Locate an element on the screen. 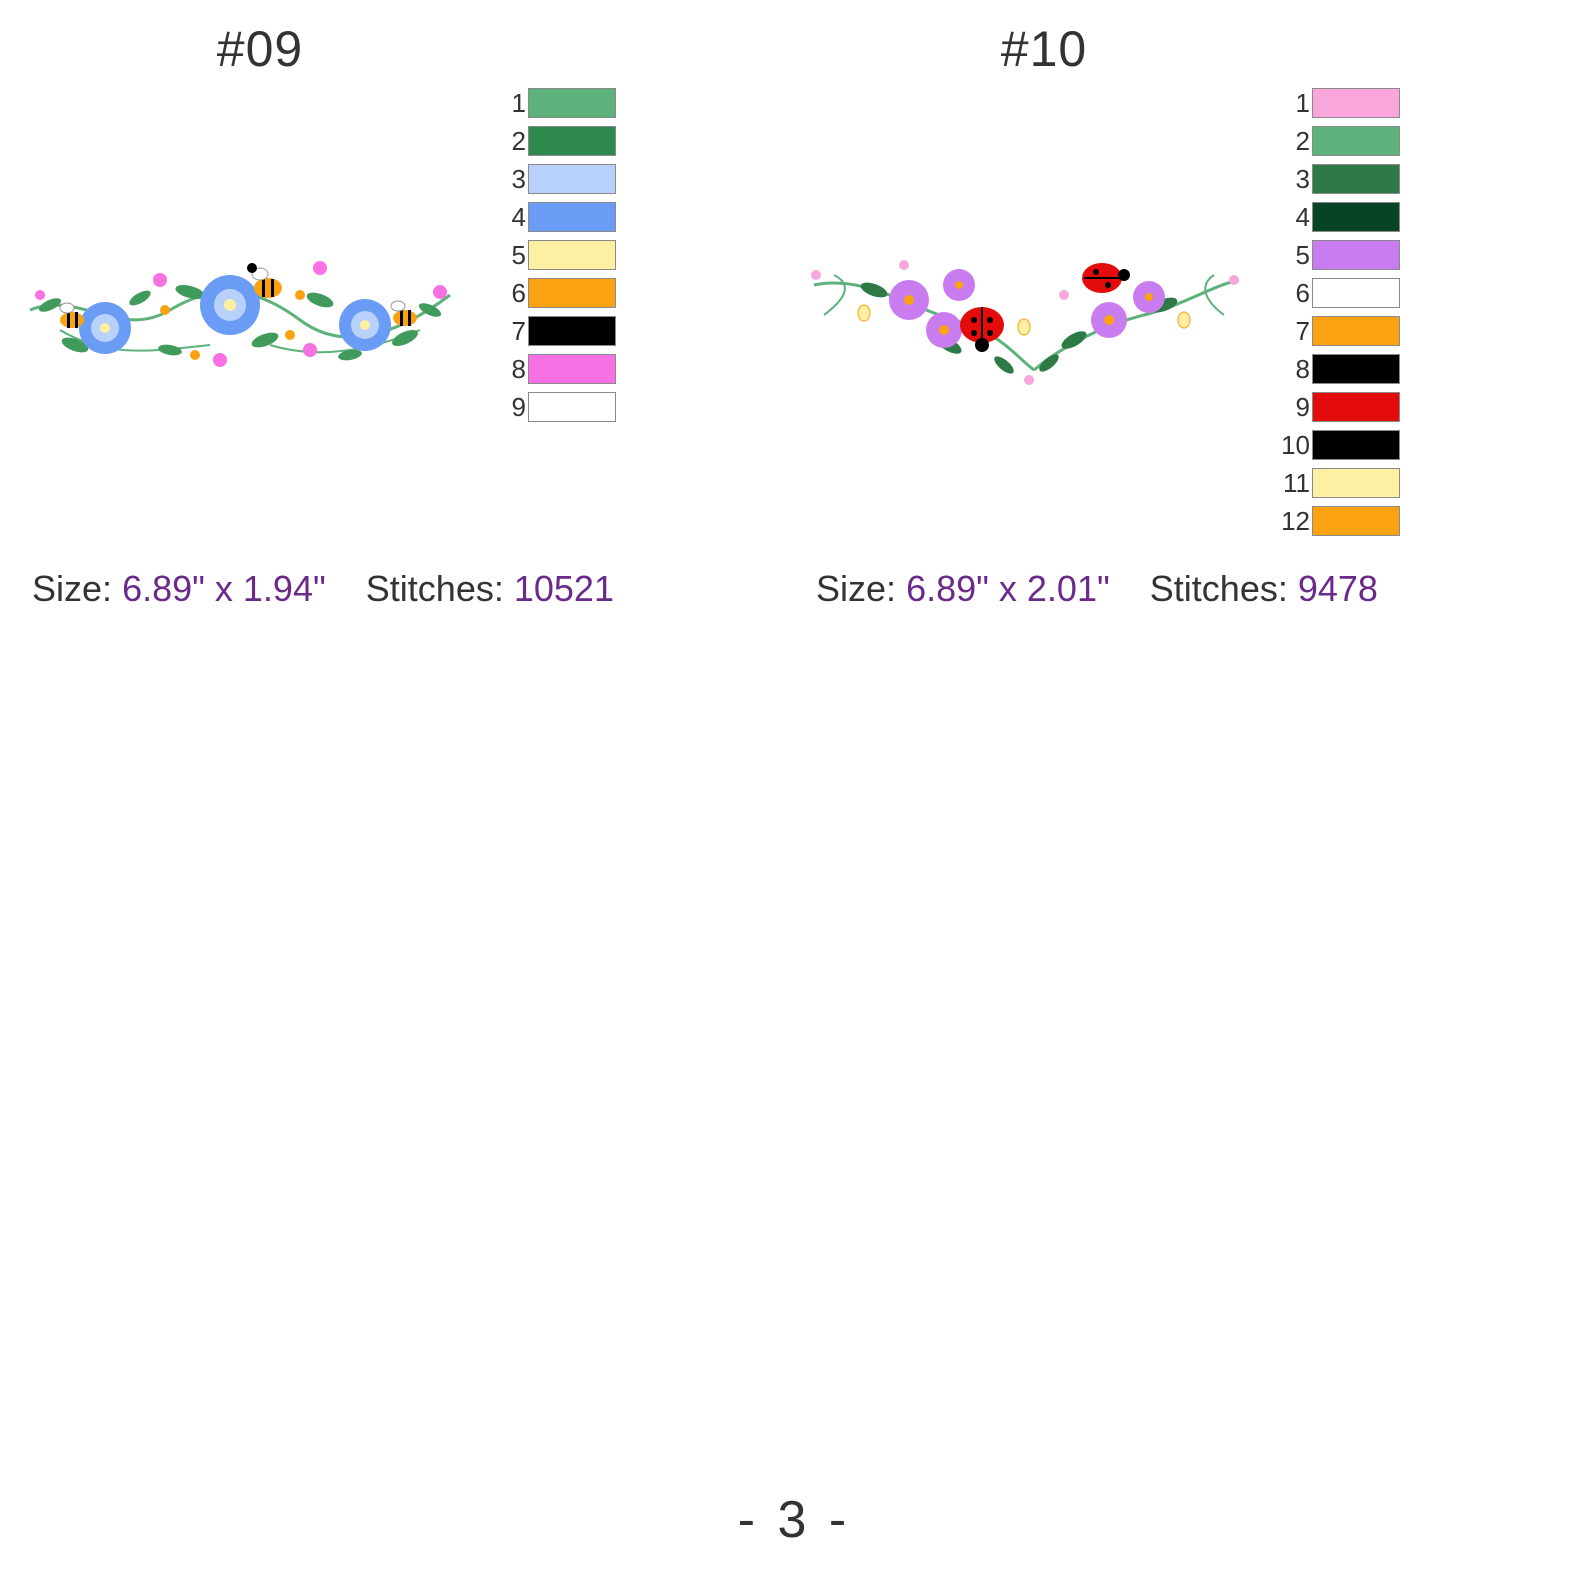  floral-ladybug-embroidery-image is located at coordinates (1024, 320).